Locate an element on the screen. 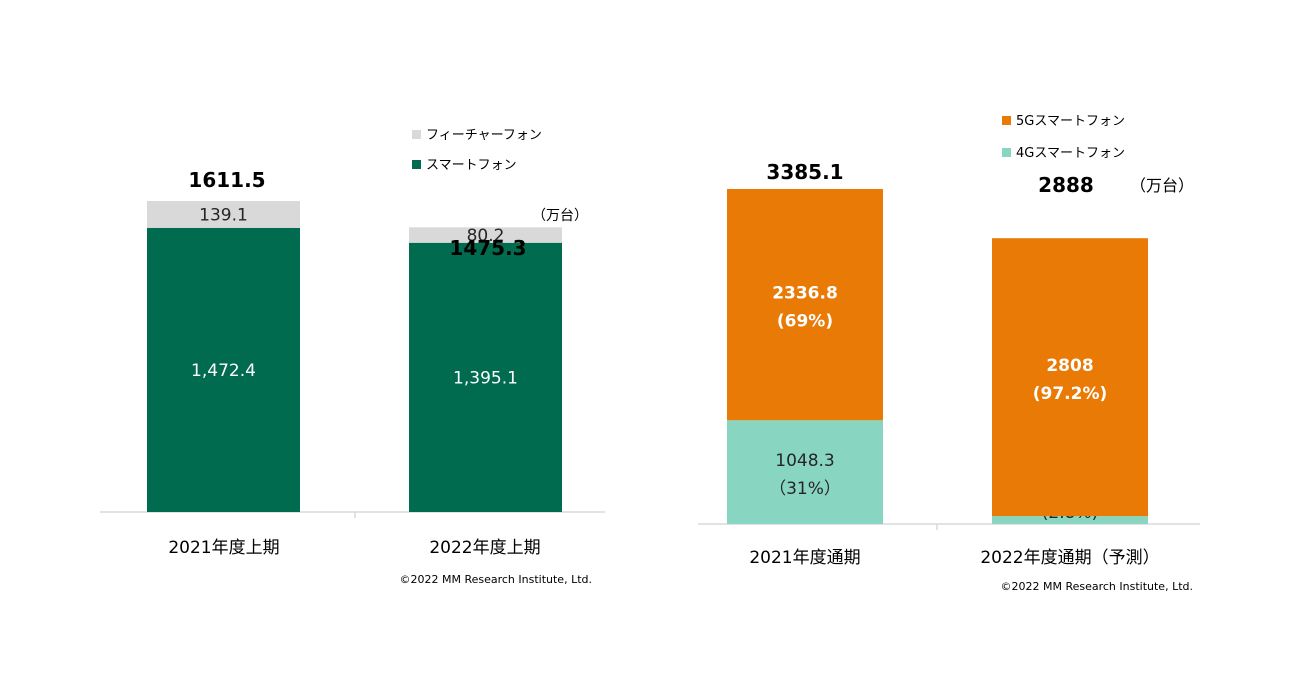  share-label: (69%) is located at coordinates (805, 322).